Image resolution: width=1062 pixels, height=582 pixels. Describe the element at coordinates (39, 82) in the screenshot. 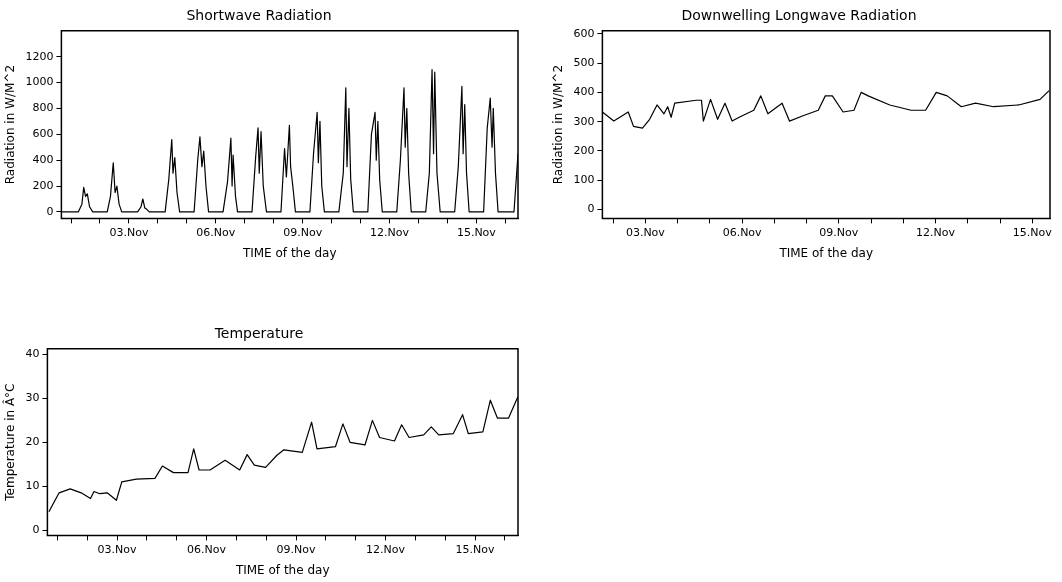

I see `y-tick-label: 1000` at that location.